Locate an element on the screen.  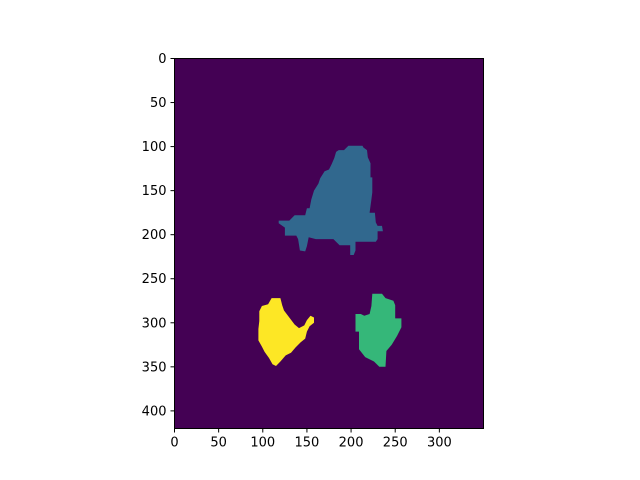
y-tick-label: 250 is located at coordinates (154, 279).